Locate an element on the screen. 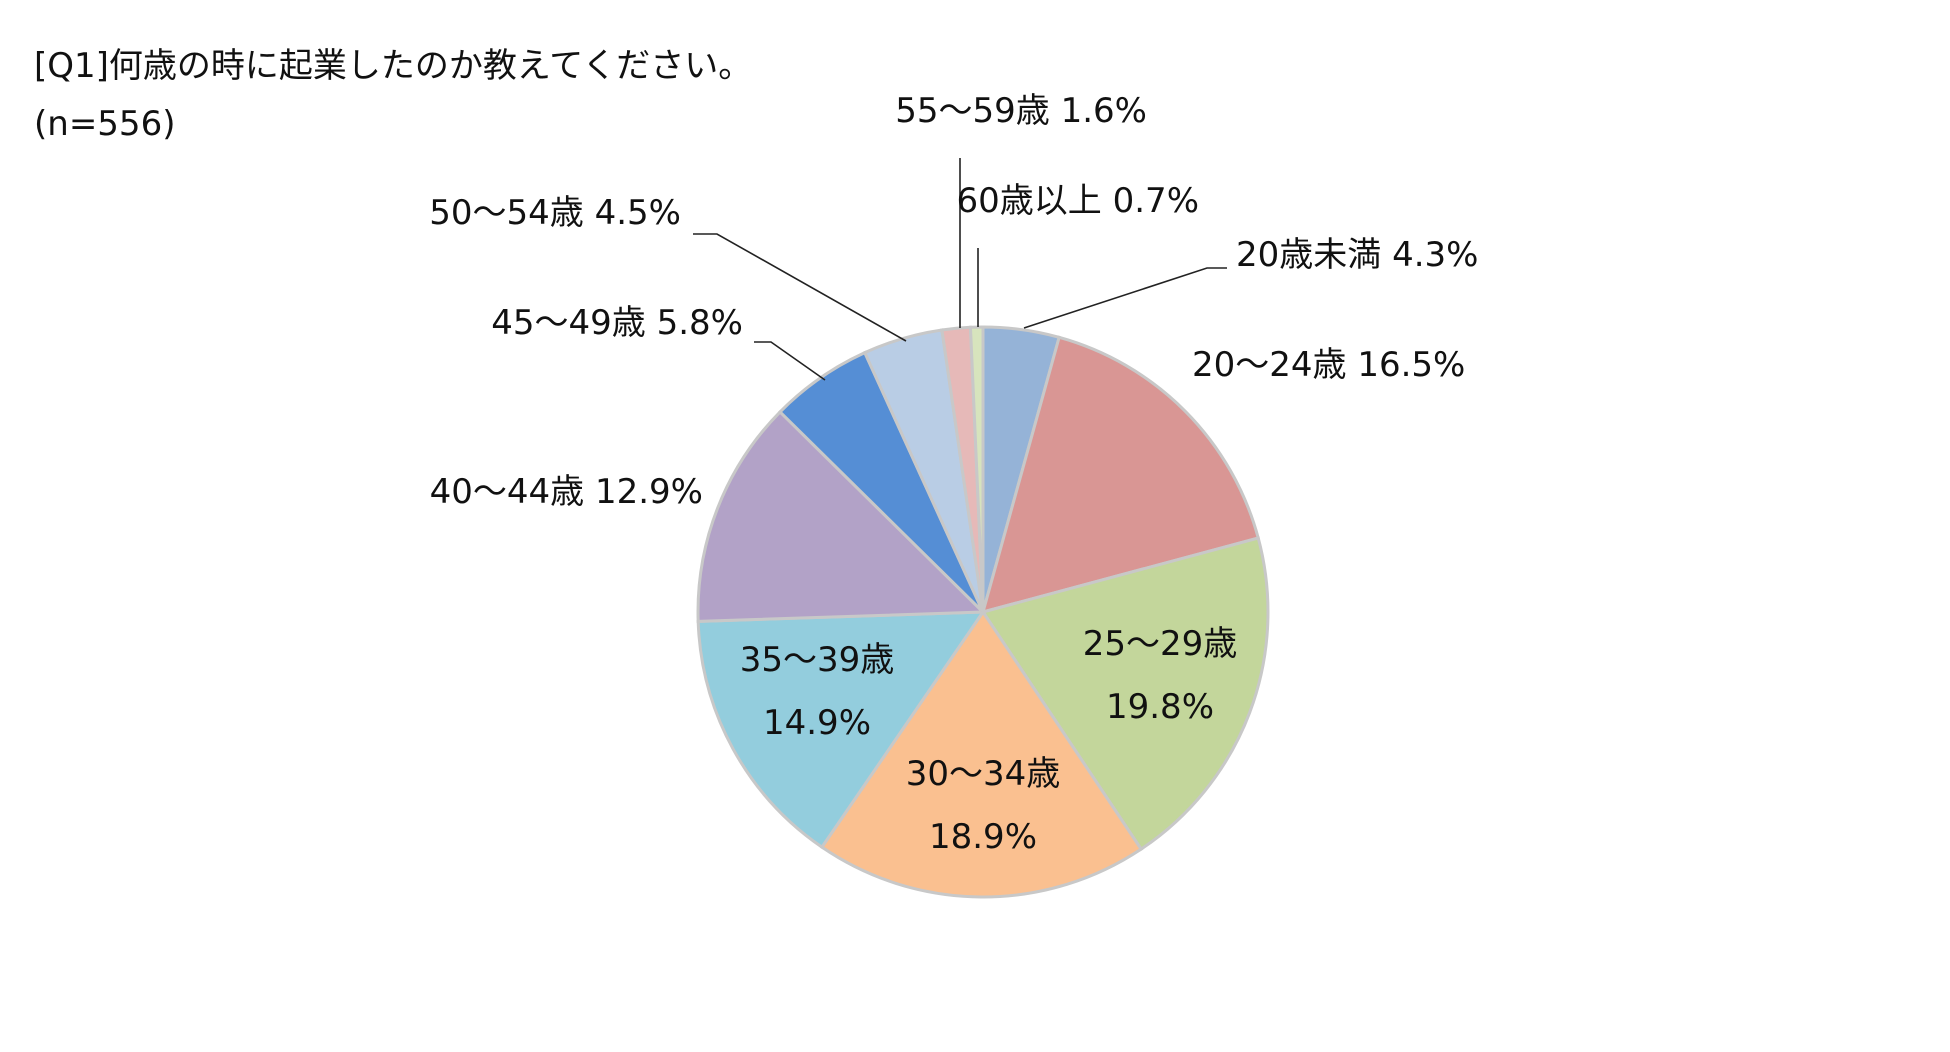 The width and height of the screenshot is (1950, 1052). slice-label-value: 18.9% is located at coordinates (983, 837).